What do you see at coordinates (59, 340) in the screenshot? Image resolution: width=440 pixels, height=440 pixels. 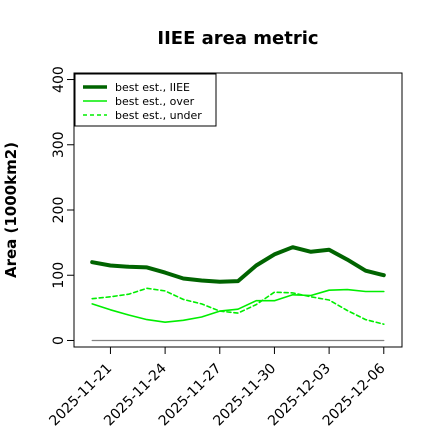 I see `y-tick-label-0: 0` at bounding box center [59, 340].